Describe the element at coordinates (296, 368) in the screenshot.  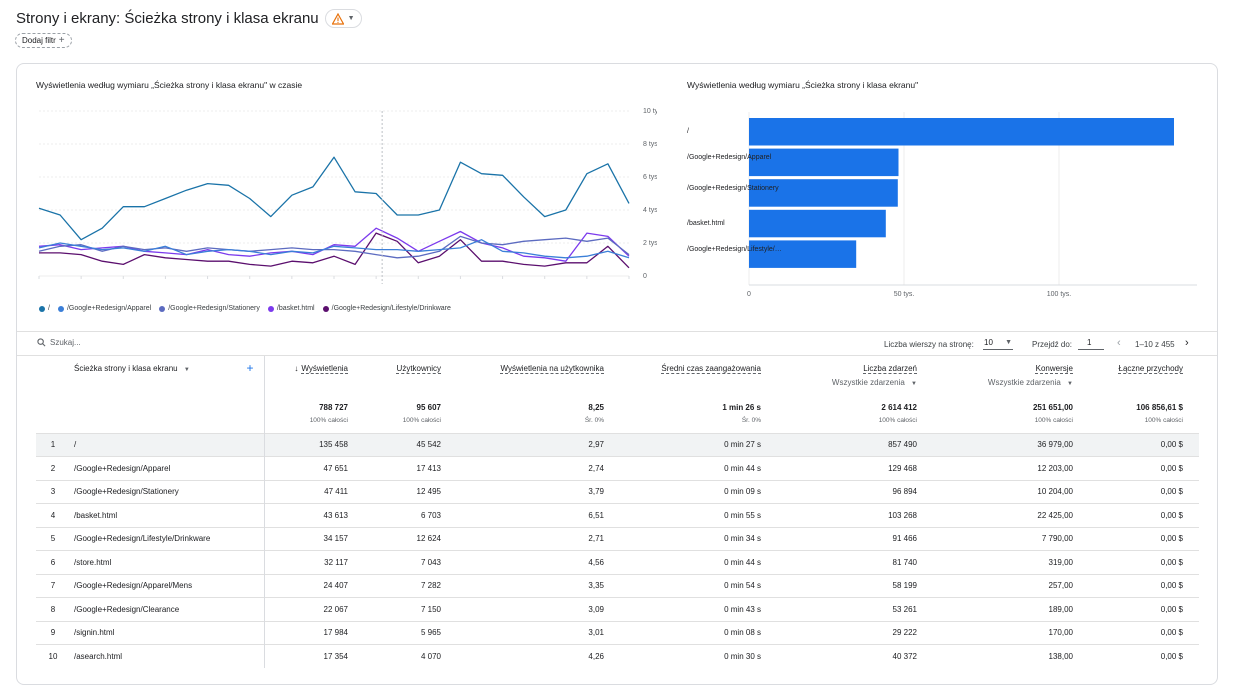
I see `sort-arrow-icon: ↓` at that location.